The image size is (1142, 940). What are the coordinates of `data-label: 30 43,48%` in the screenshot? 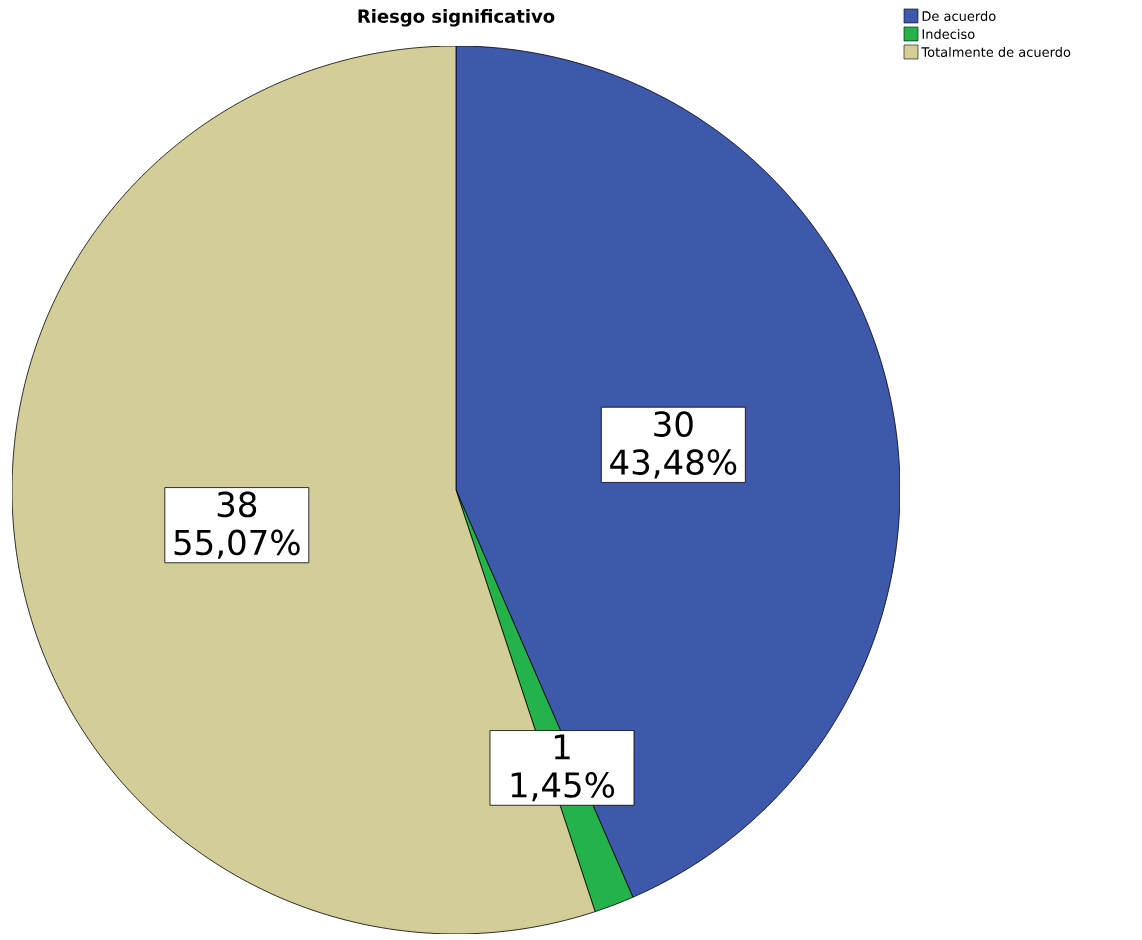 It's located at (673, 445).